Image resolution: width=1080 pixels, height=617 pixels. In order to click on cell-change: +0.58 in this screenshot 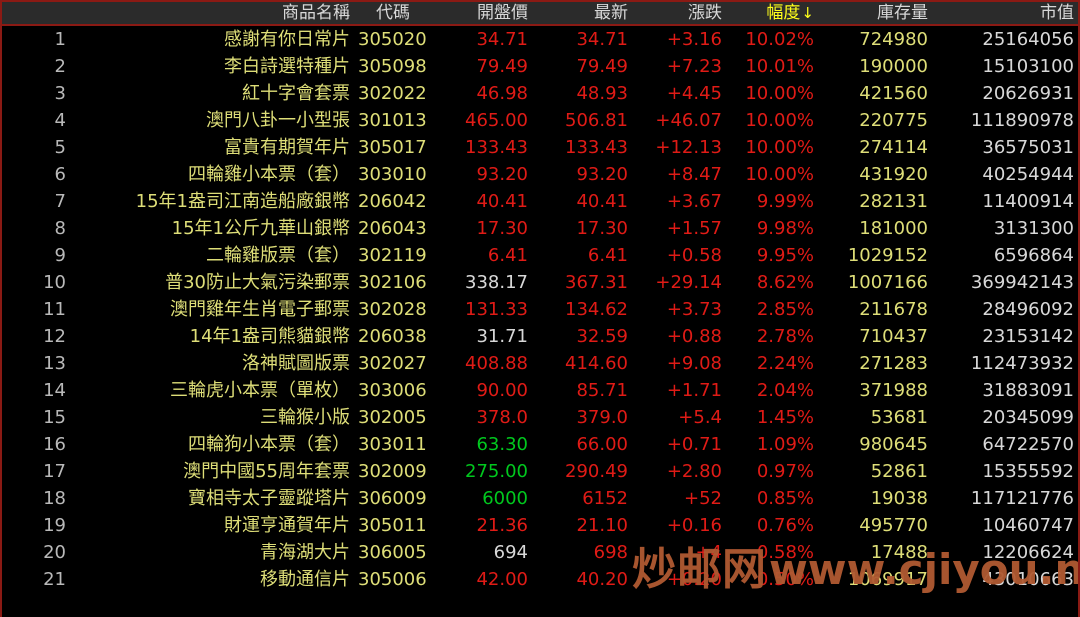, I will do `click(694, 255)`.